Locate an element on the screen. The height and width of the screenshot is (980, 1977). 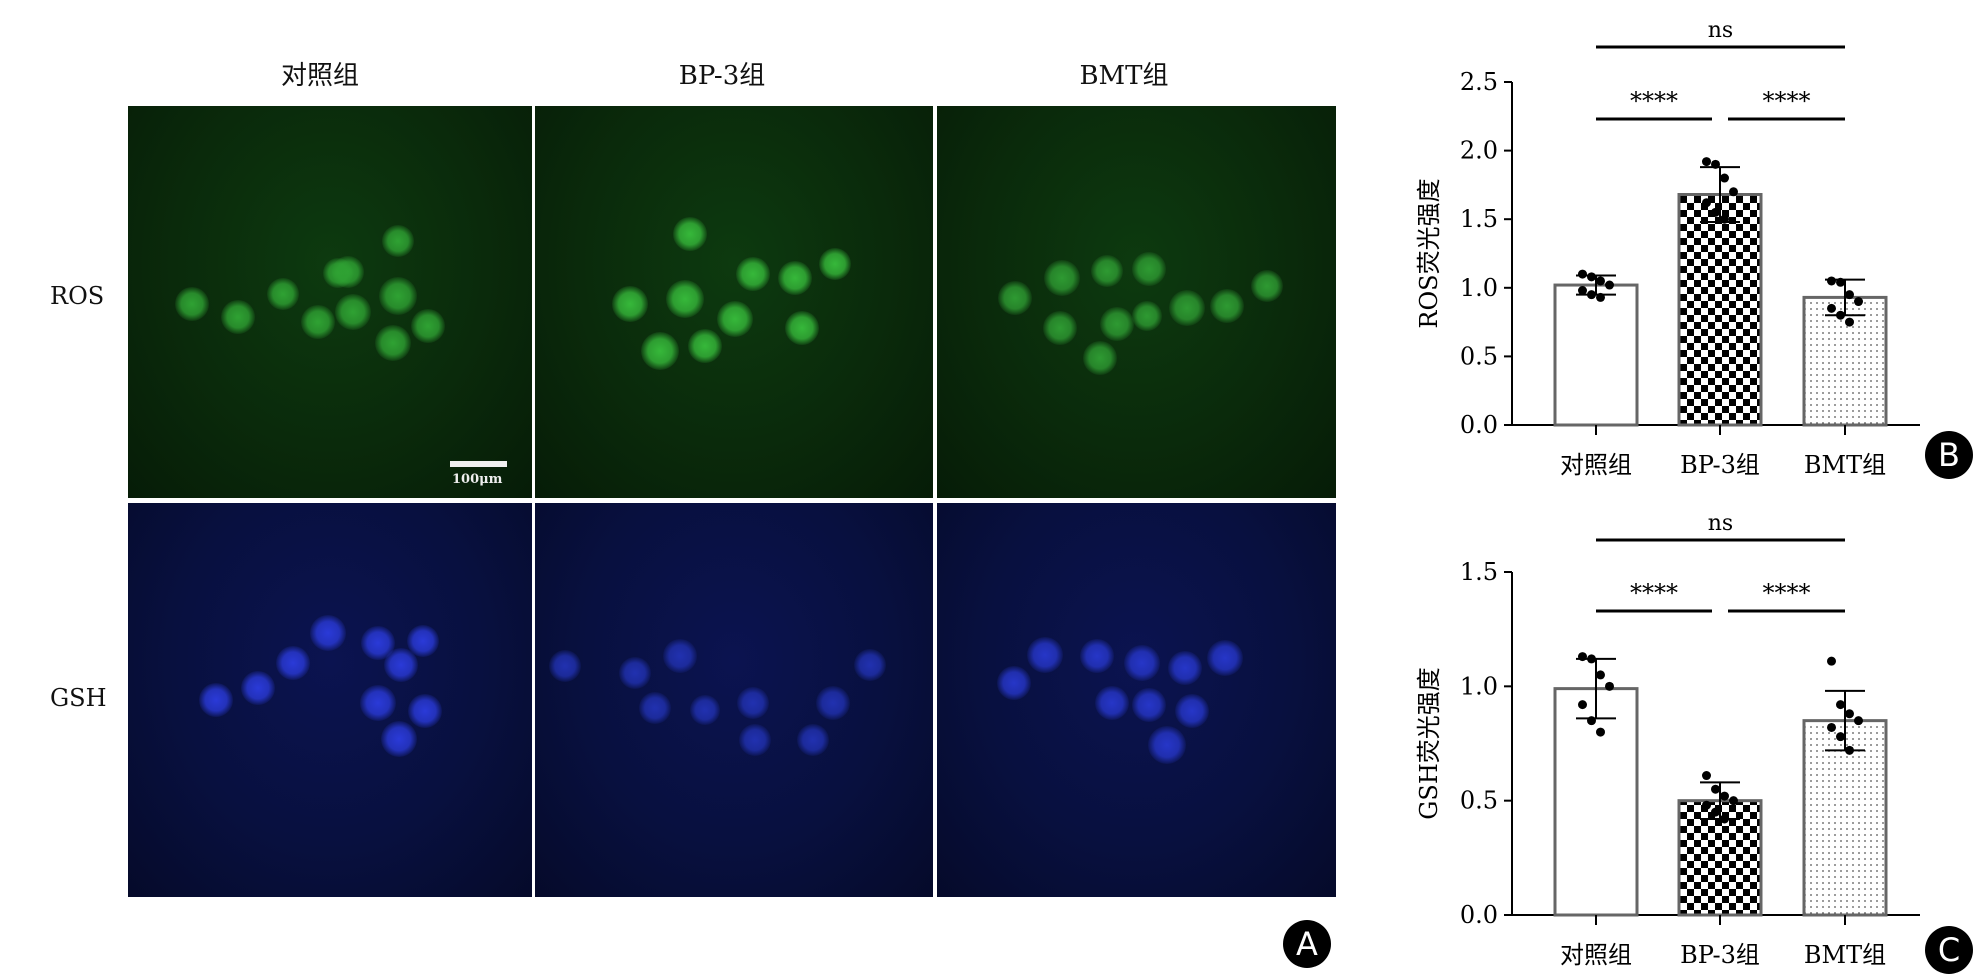
scale-bar-label: 100μm is located at coordinates (477, 479).